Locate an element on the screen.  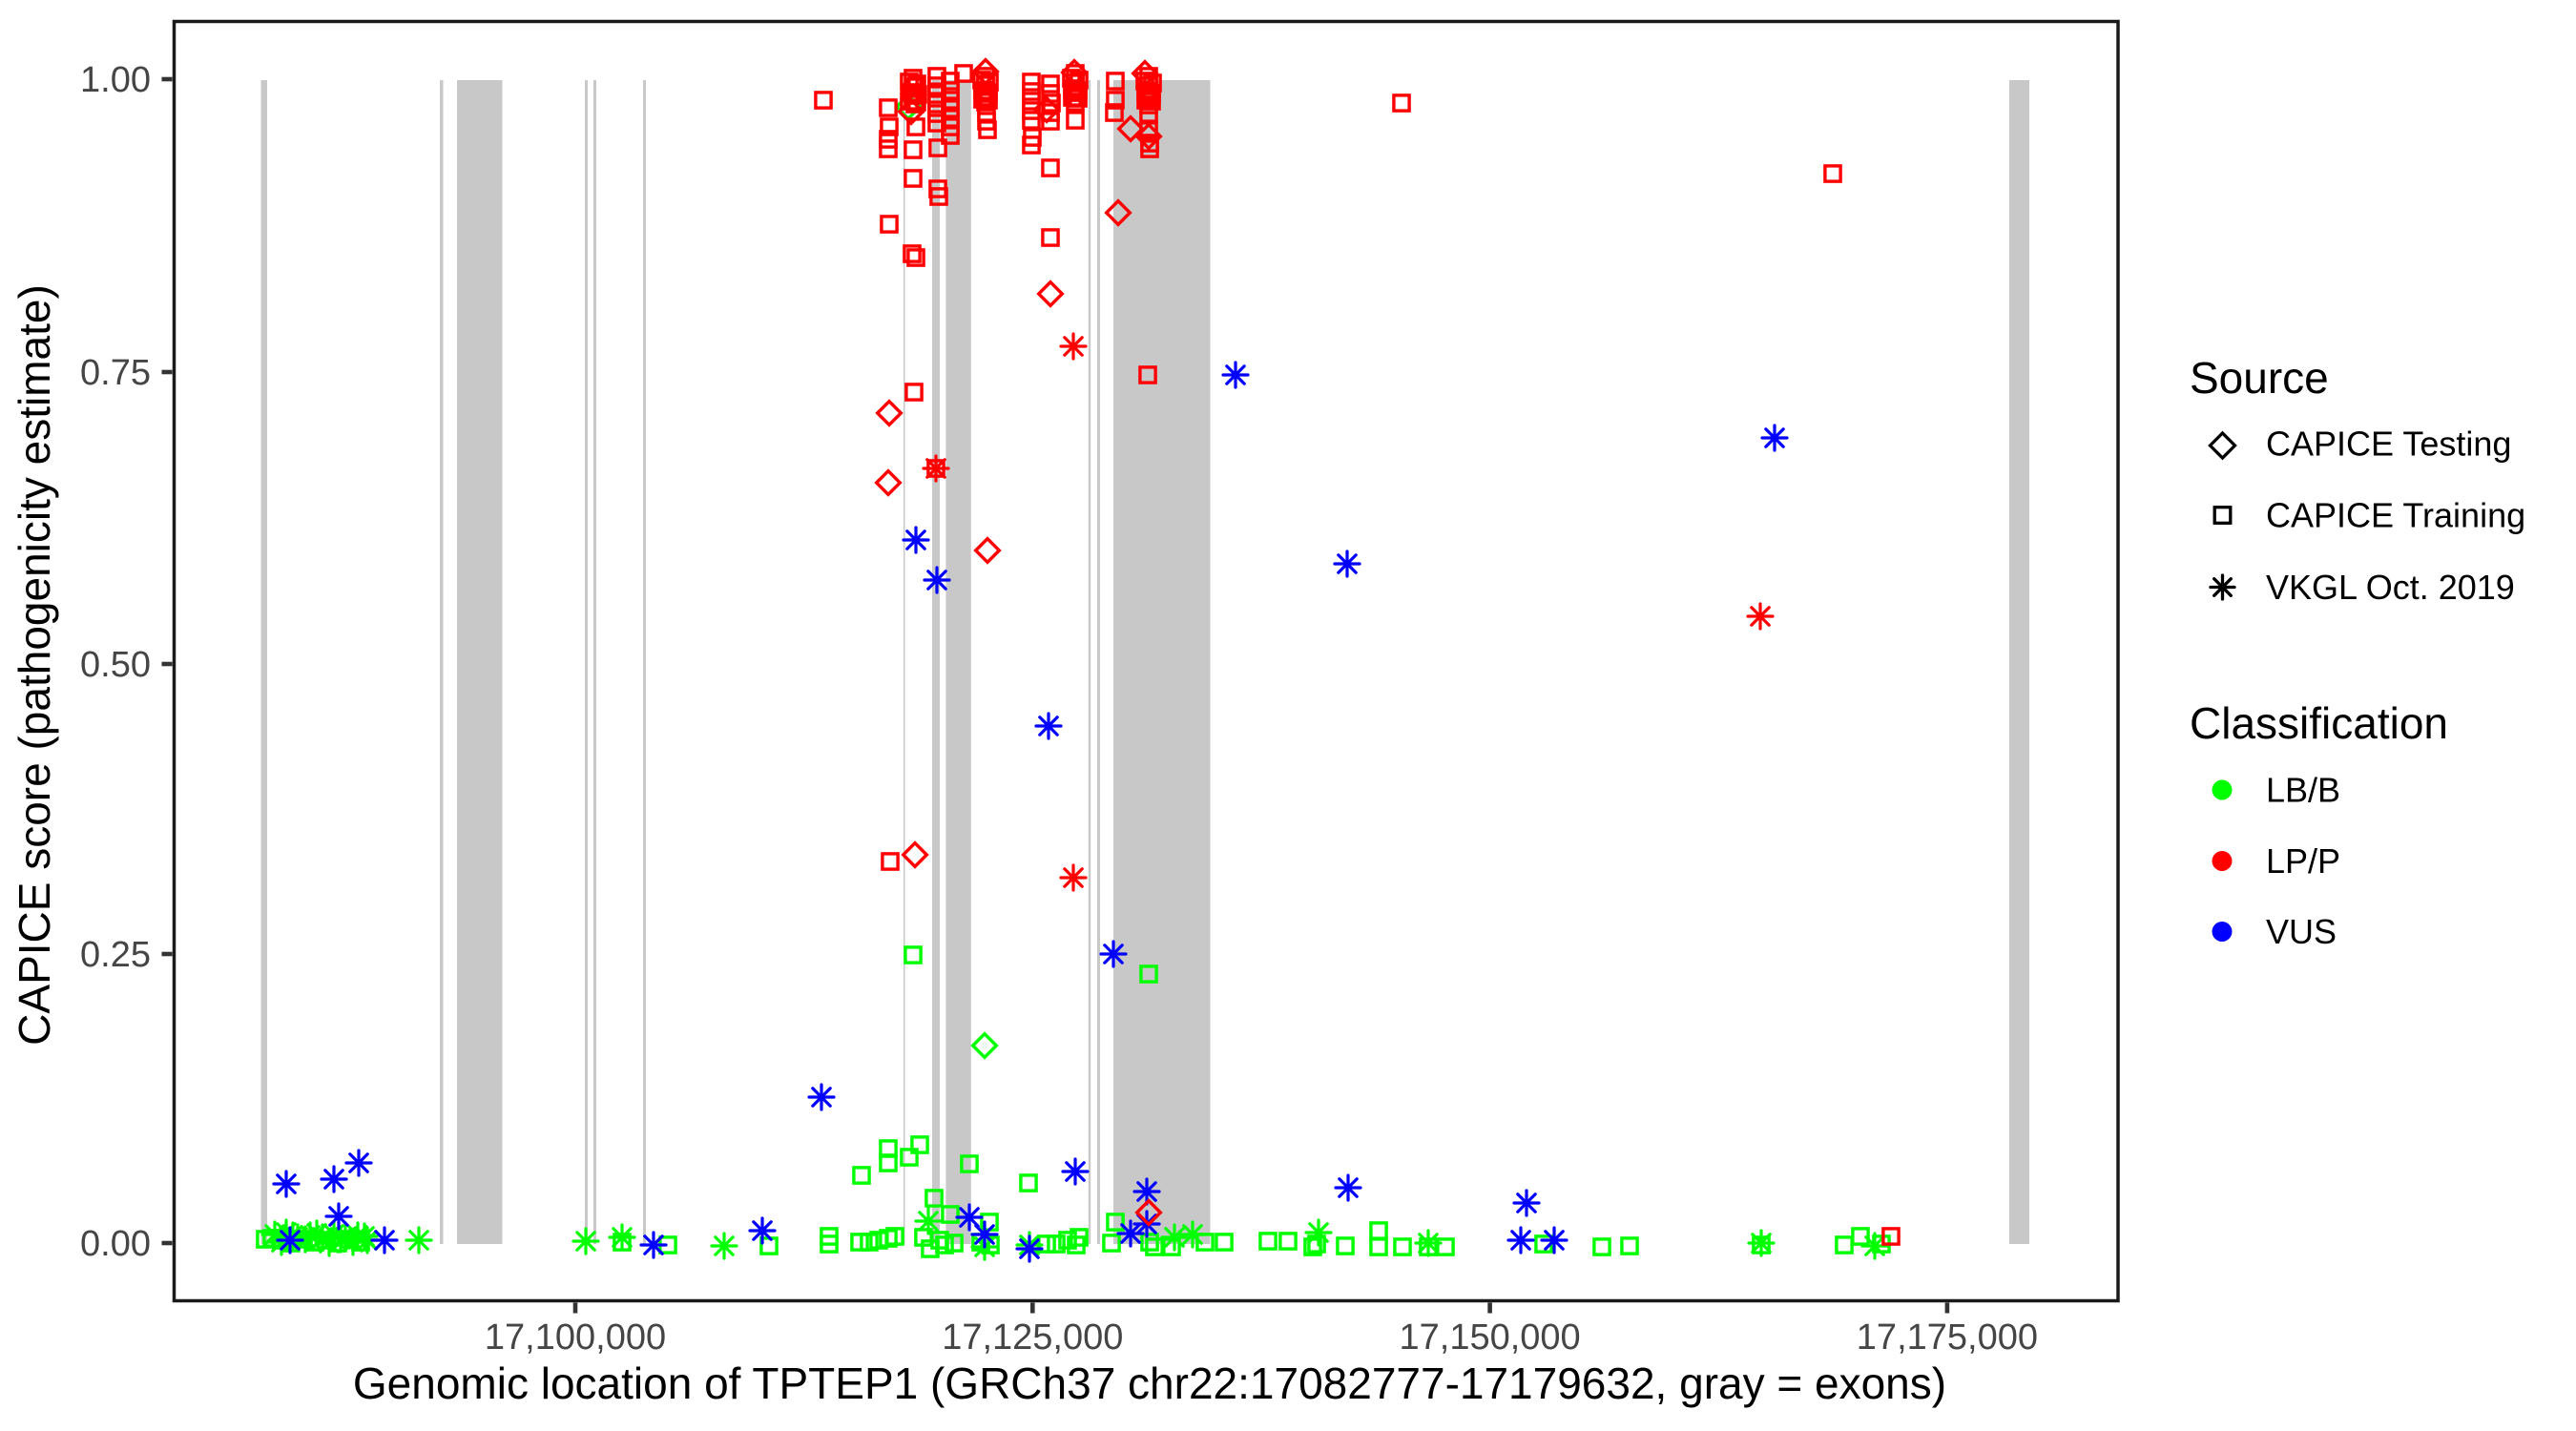
svg-text: 17,100,000 is located at coordinates (575, 1337).